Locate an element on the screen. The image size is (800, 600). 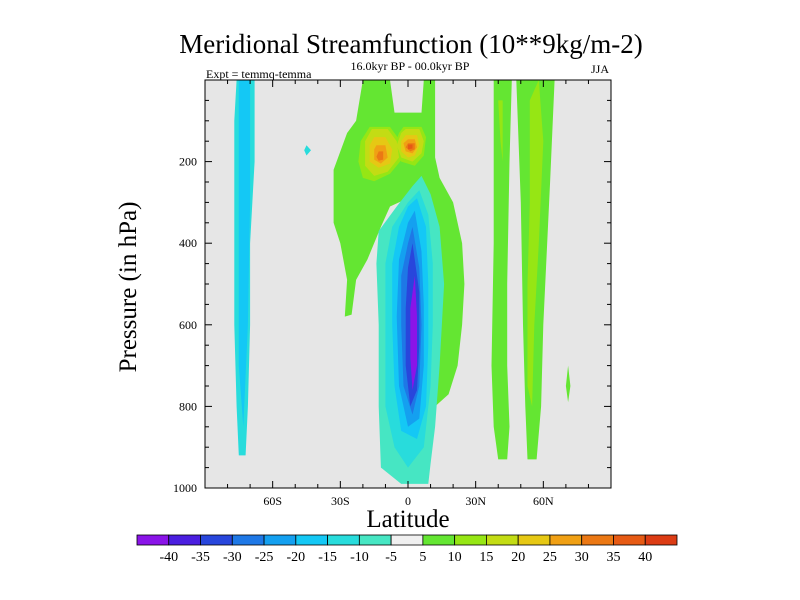
y-tick-label: 600 is located at coordinates (188, 325).